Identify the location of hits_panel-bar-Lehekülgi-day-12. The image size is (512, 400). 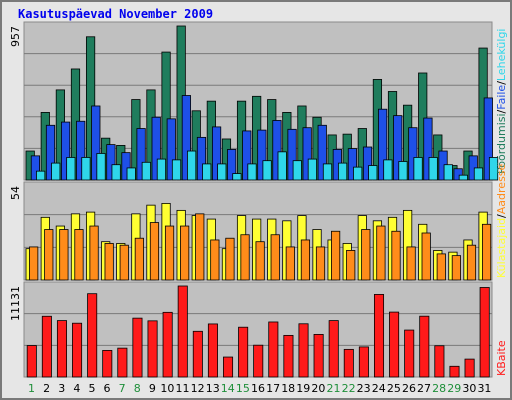
(207, 172).